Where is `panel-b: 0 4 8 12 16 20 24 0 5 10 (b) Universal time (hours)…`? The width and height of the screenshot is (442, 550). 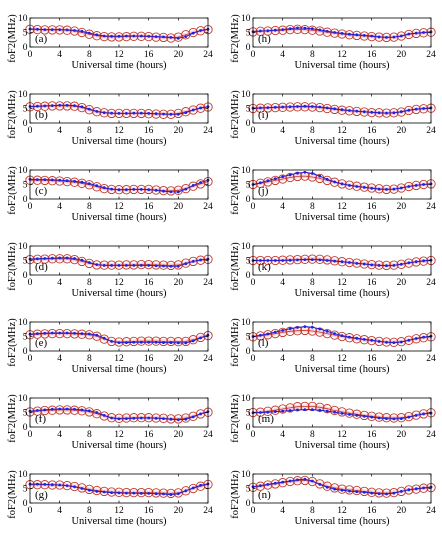
panel-b: 0 4 8 12 16 20 24 0 5 10 (b) Universal time (hours)… is located at coordinates (110, 118).